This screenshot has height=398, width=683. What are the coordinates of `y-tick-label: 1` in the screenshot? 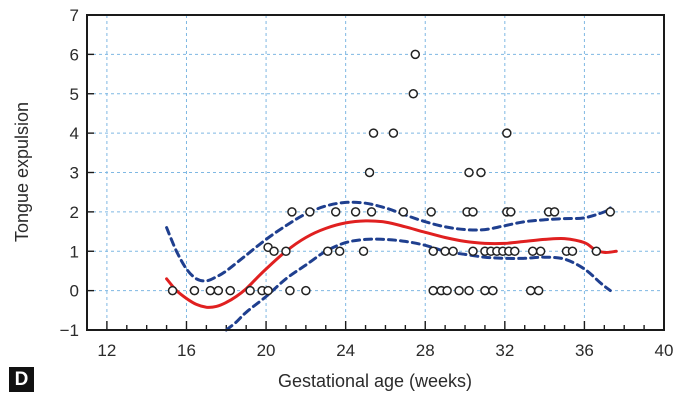 It's located at (74, 251).